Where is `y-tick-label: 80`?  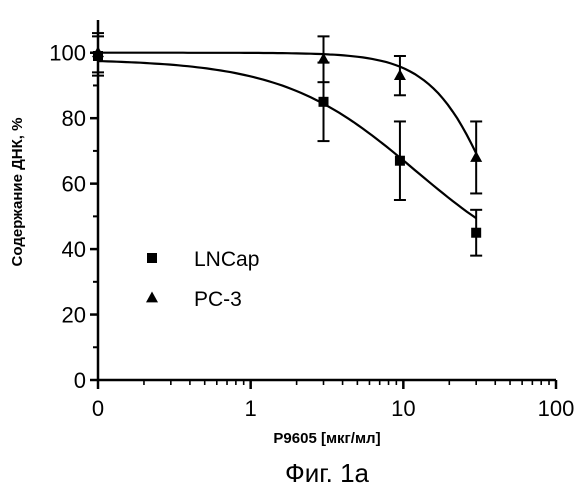 y-tick-label: 80 is located at coordinates (74, 118).